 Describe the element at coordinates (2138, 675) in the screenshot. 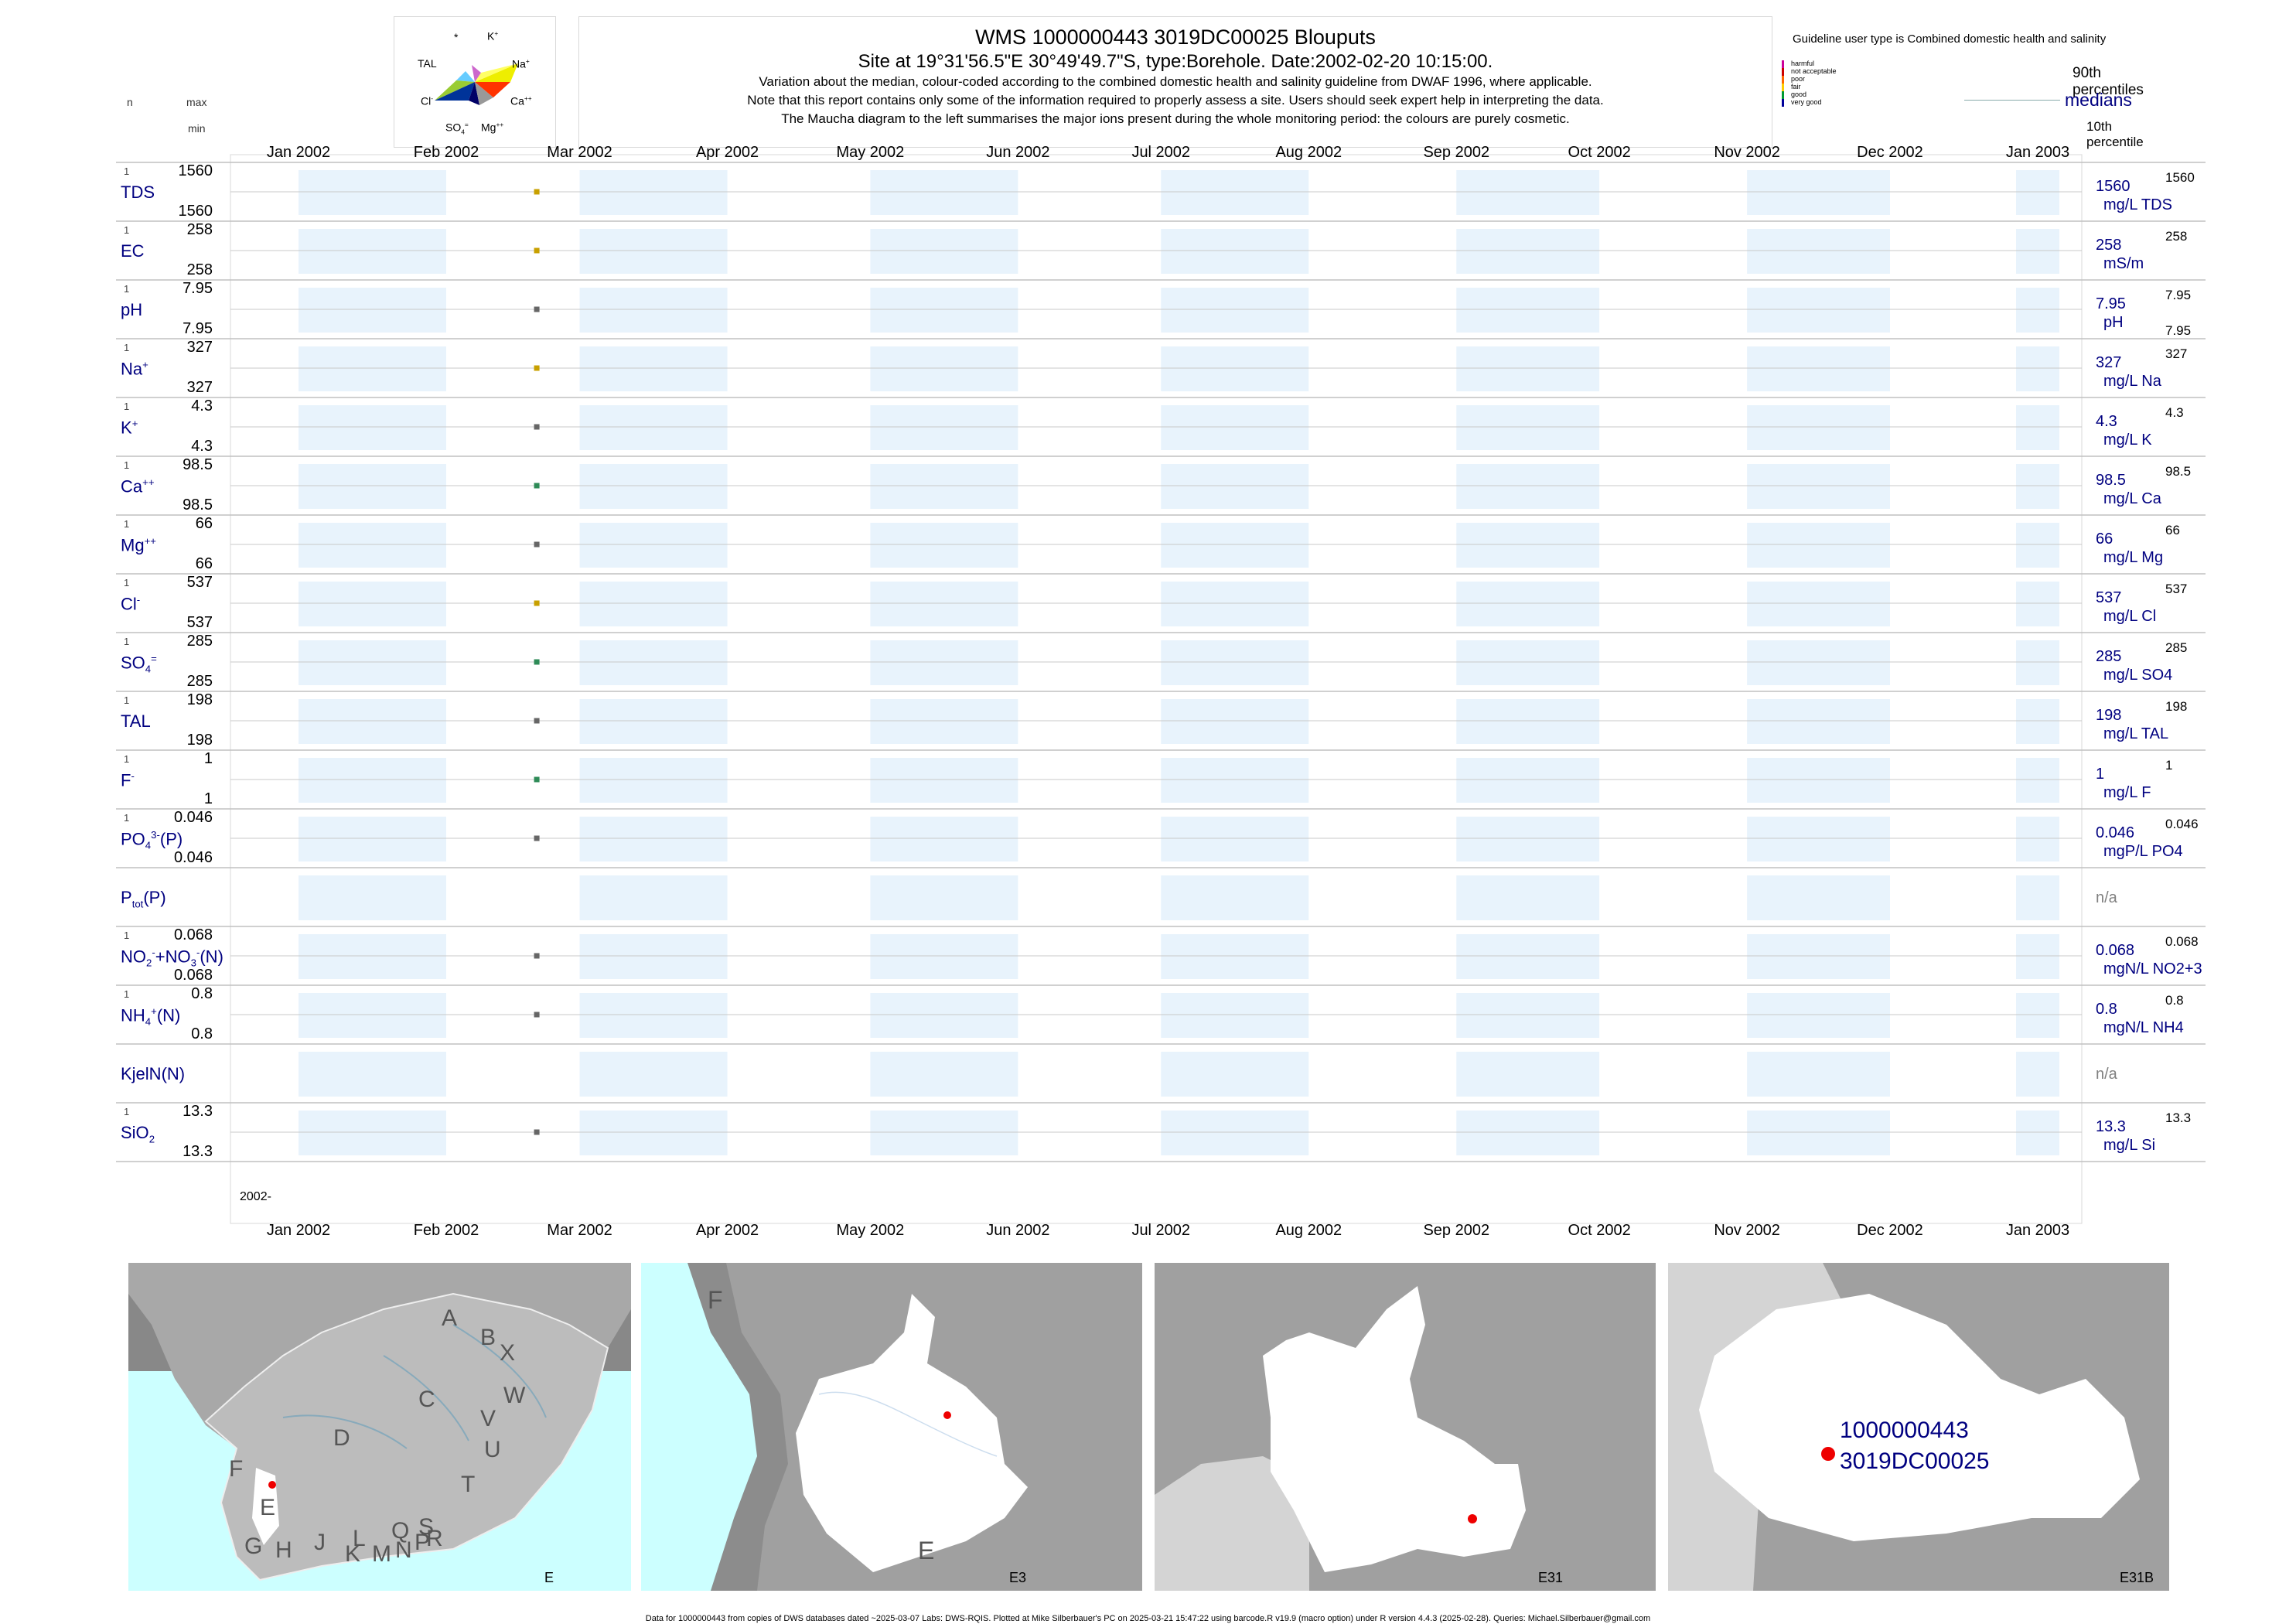

I see `median-unit: mg/L SO4` at that location.